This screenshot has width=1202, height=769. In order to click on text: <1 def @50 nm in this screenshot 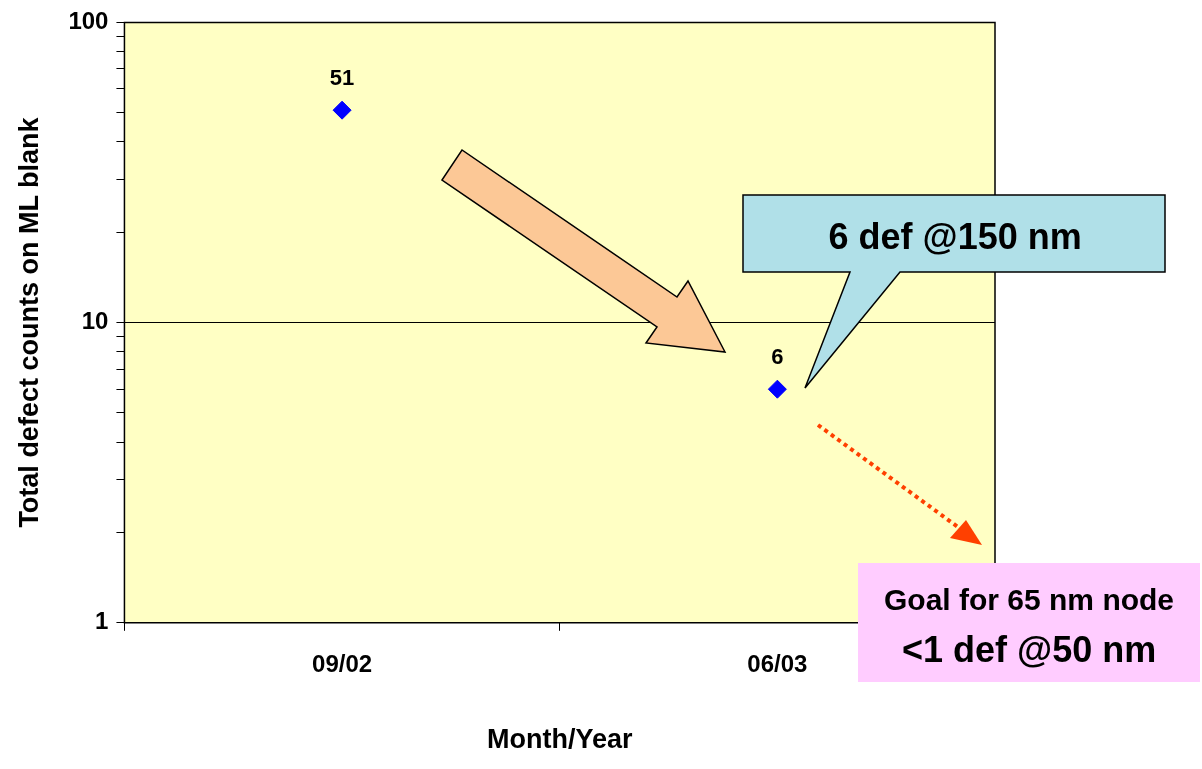, I will do `click(1029, 650)`.